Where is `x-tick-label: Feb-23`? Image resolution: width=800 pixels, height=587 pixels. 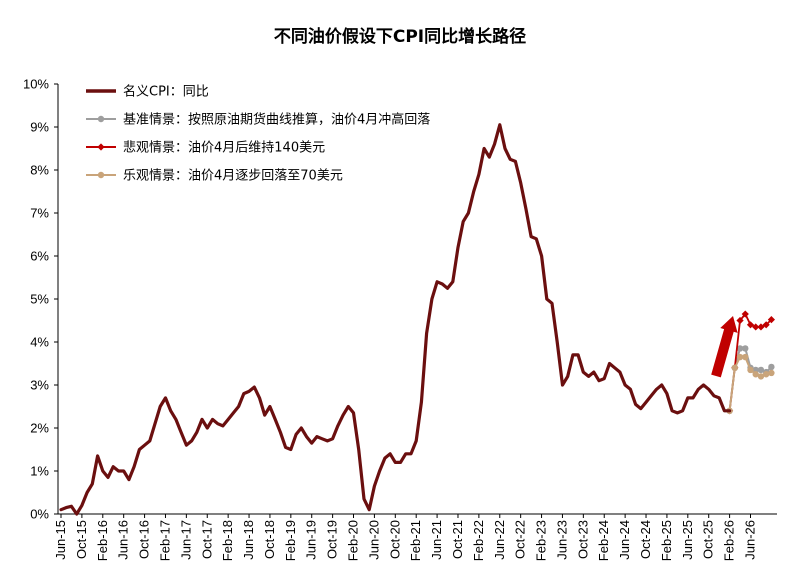 x-tick-label: Feb-23 is located at coordinates (541, 540).